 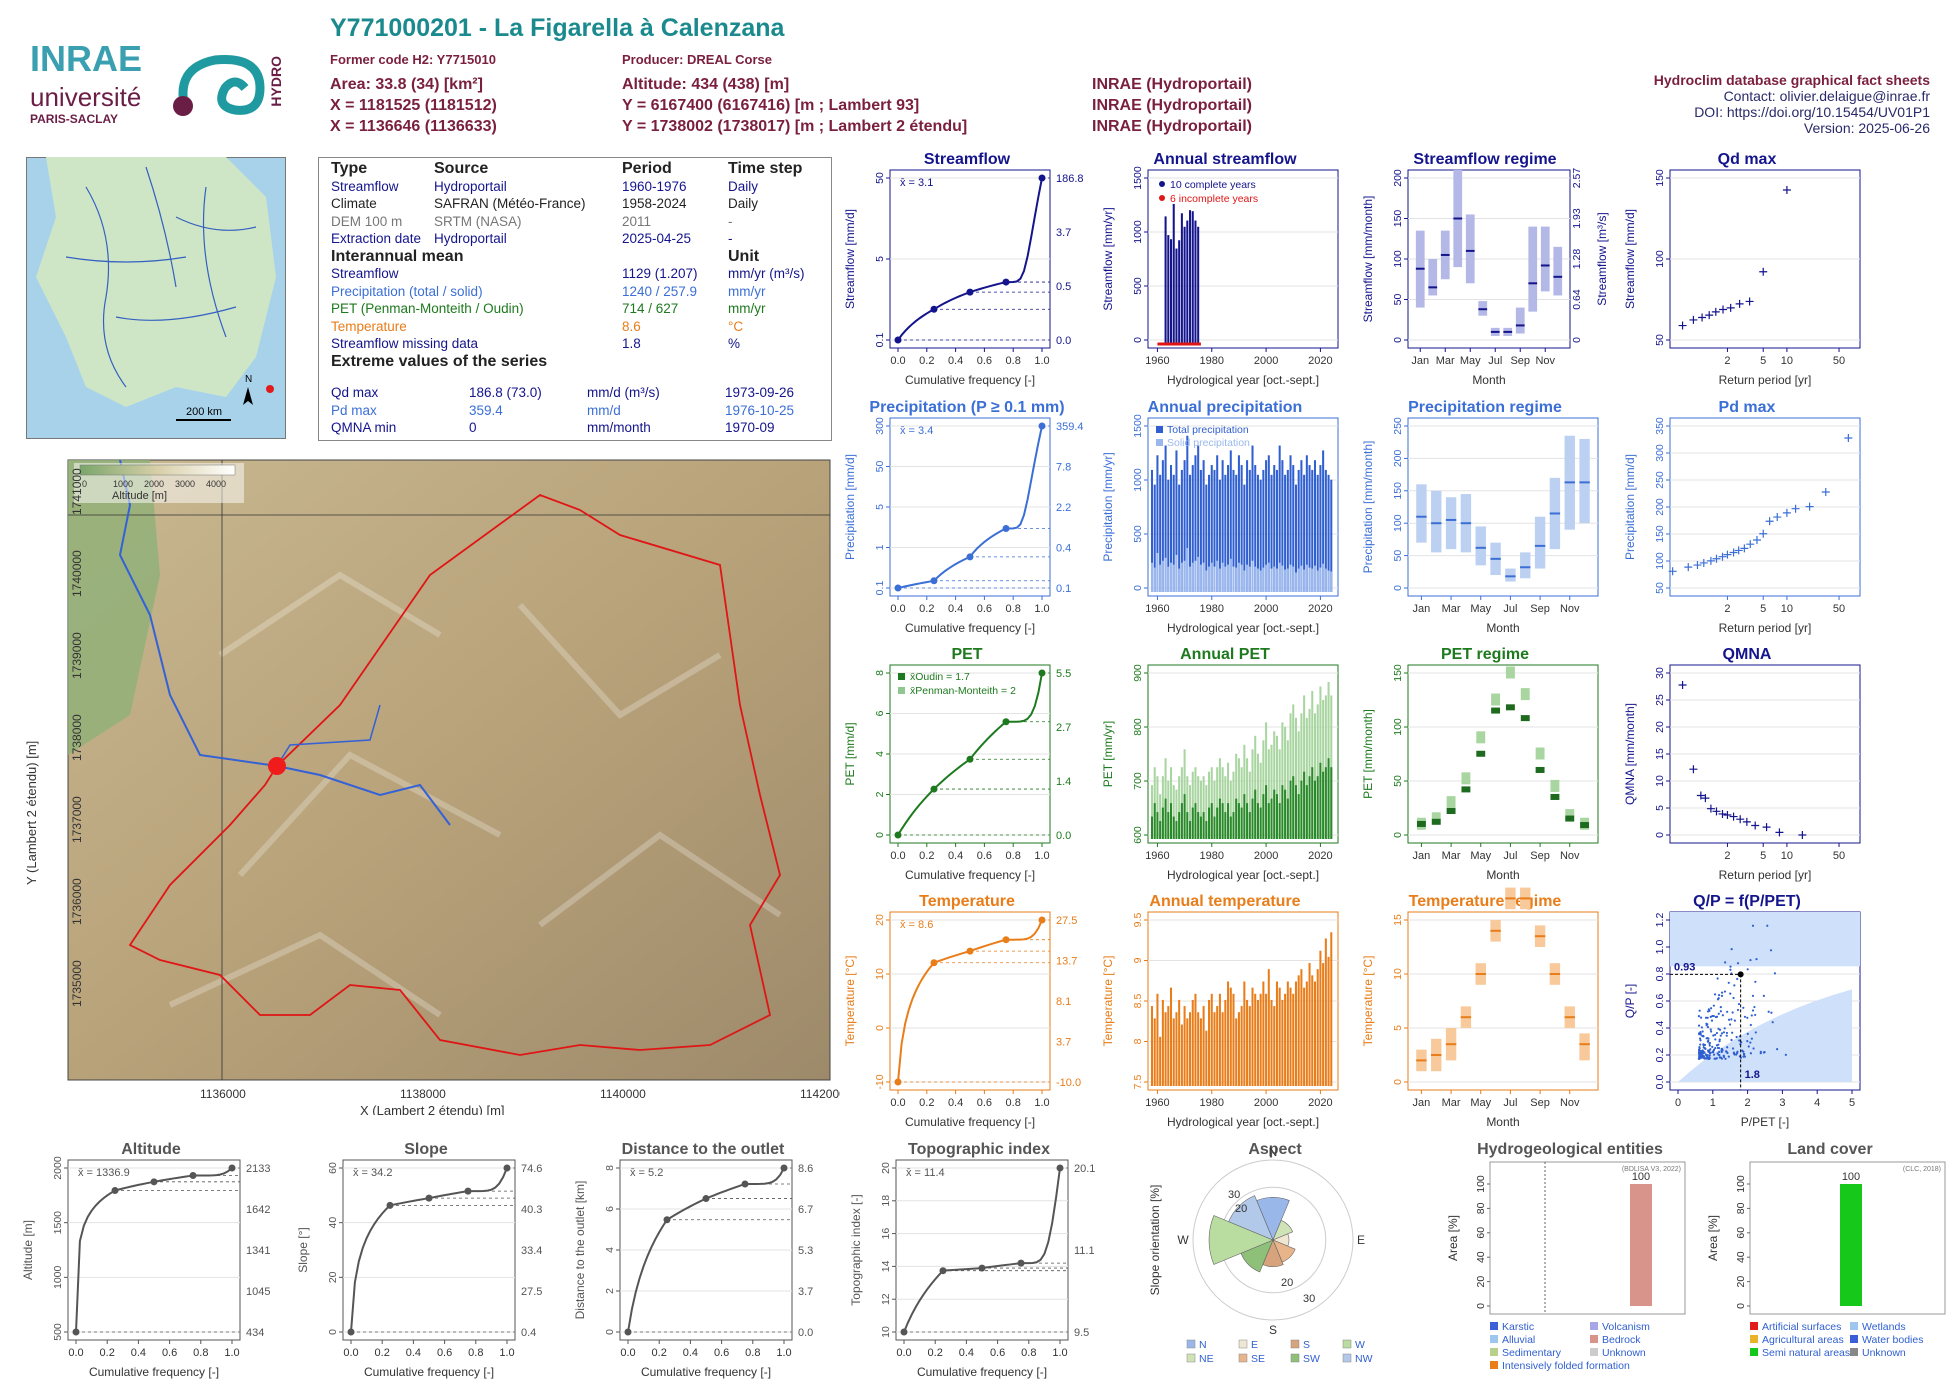 I want to click on annual_precipitation-x-label: Hydrological year [oct.-sept.], so click(x=1243, y=628).